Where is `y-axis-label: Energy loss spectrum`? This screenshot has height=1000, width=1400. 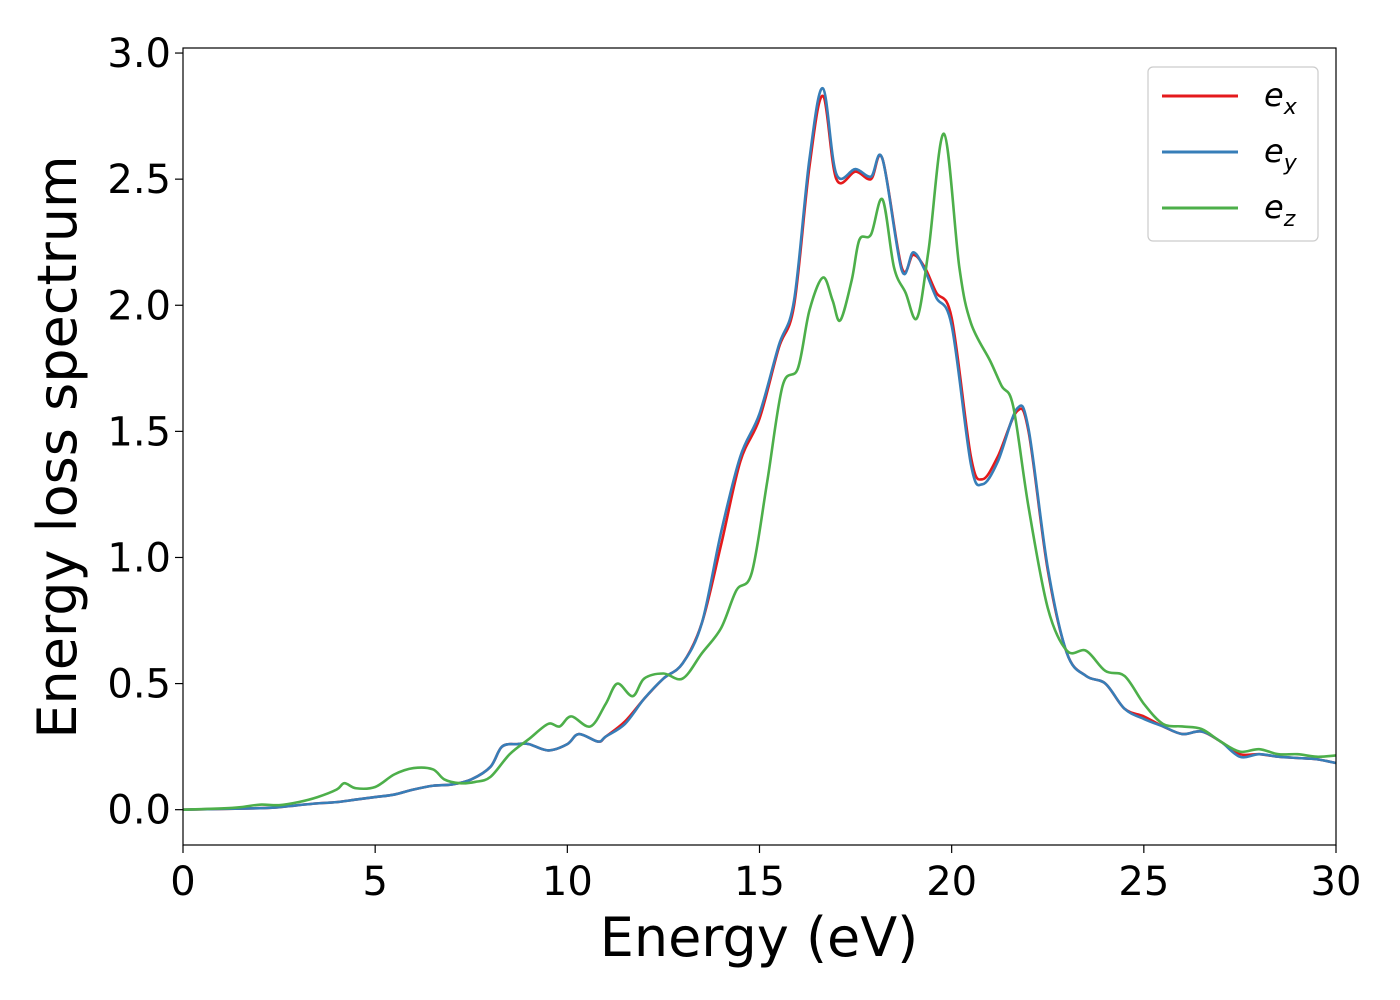 y-axis-label: Energy loss spectrum is located at coordinates (57, 446).